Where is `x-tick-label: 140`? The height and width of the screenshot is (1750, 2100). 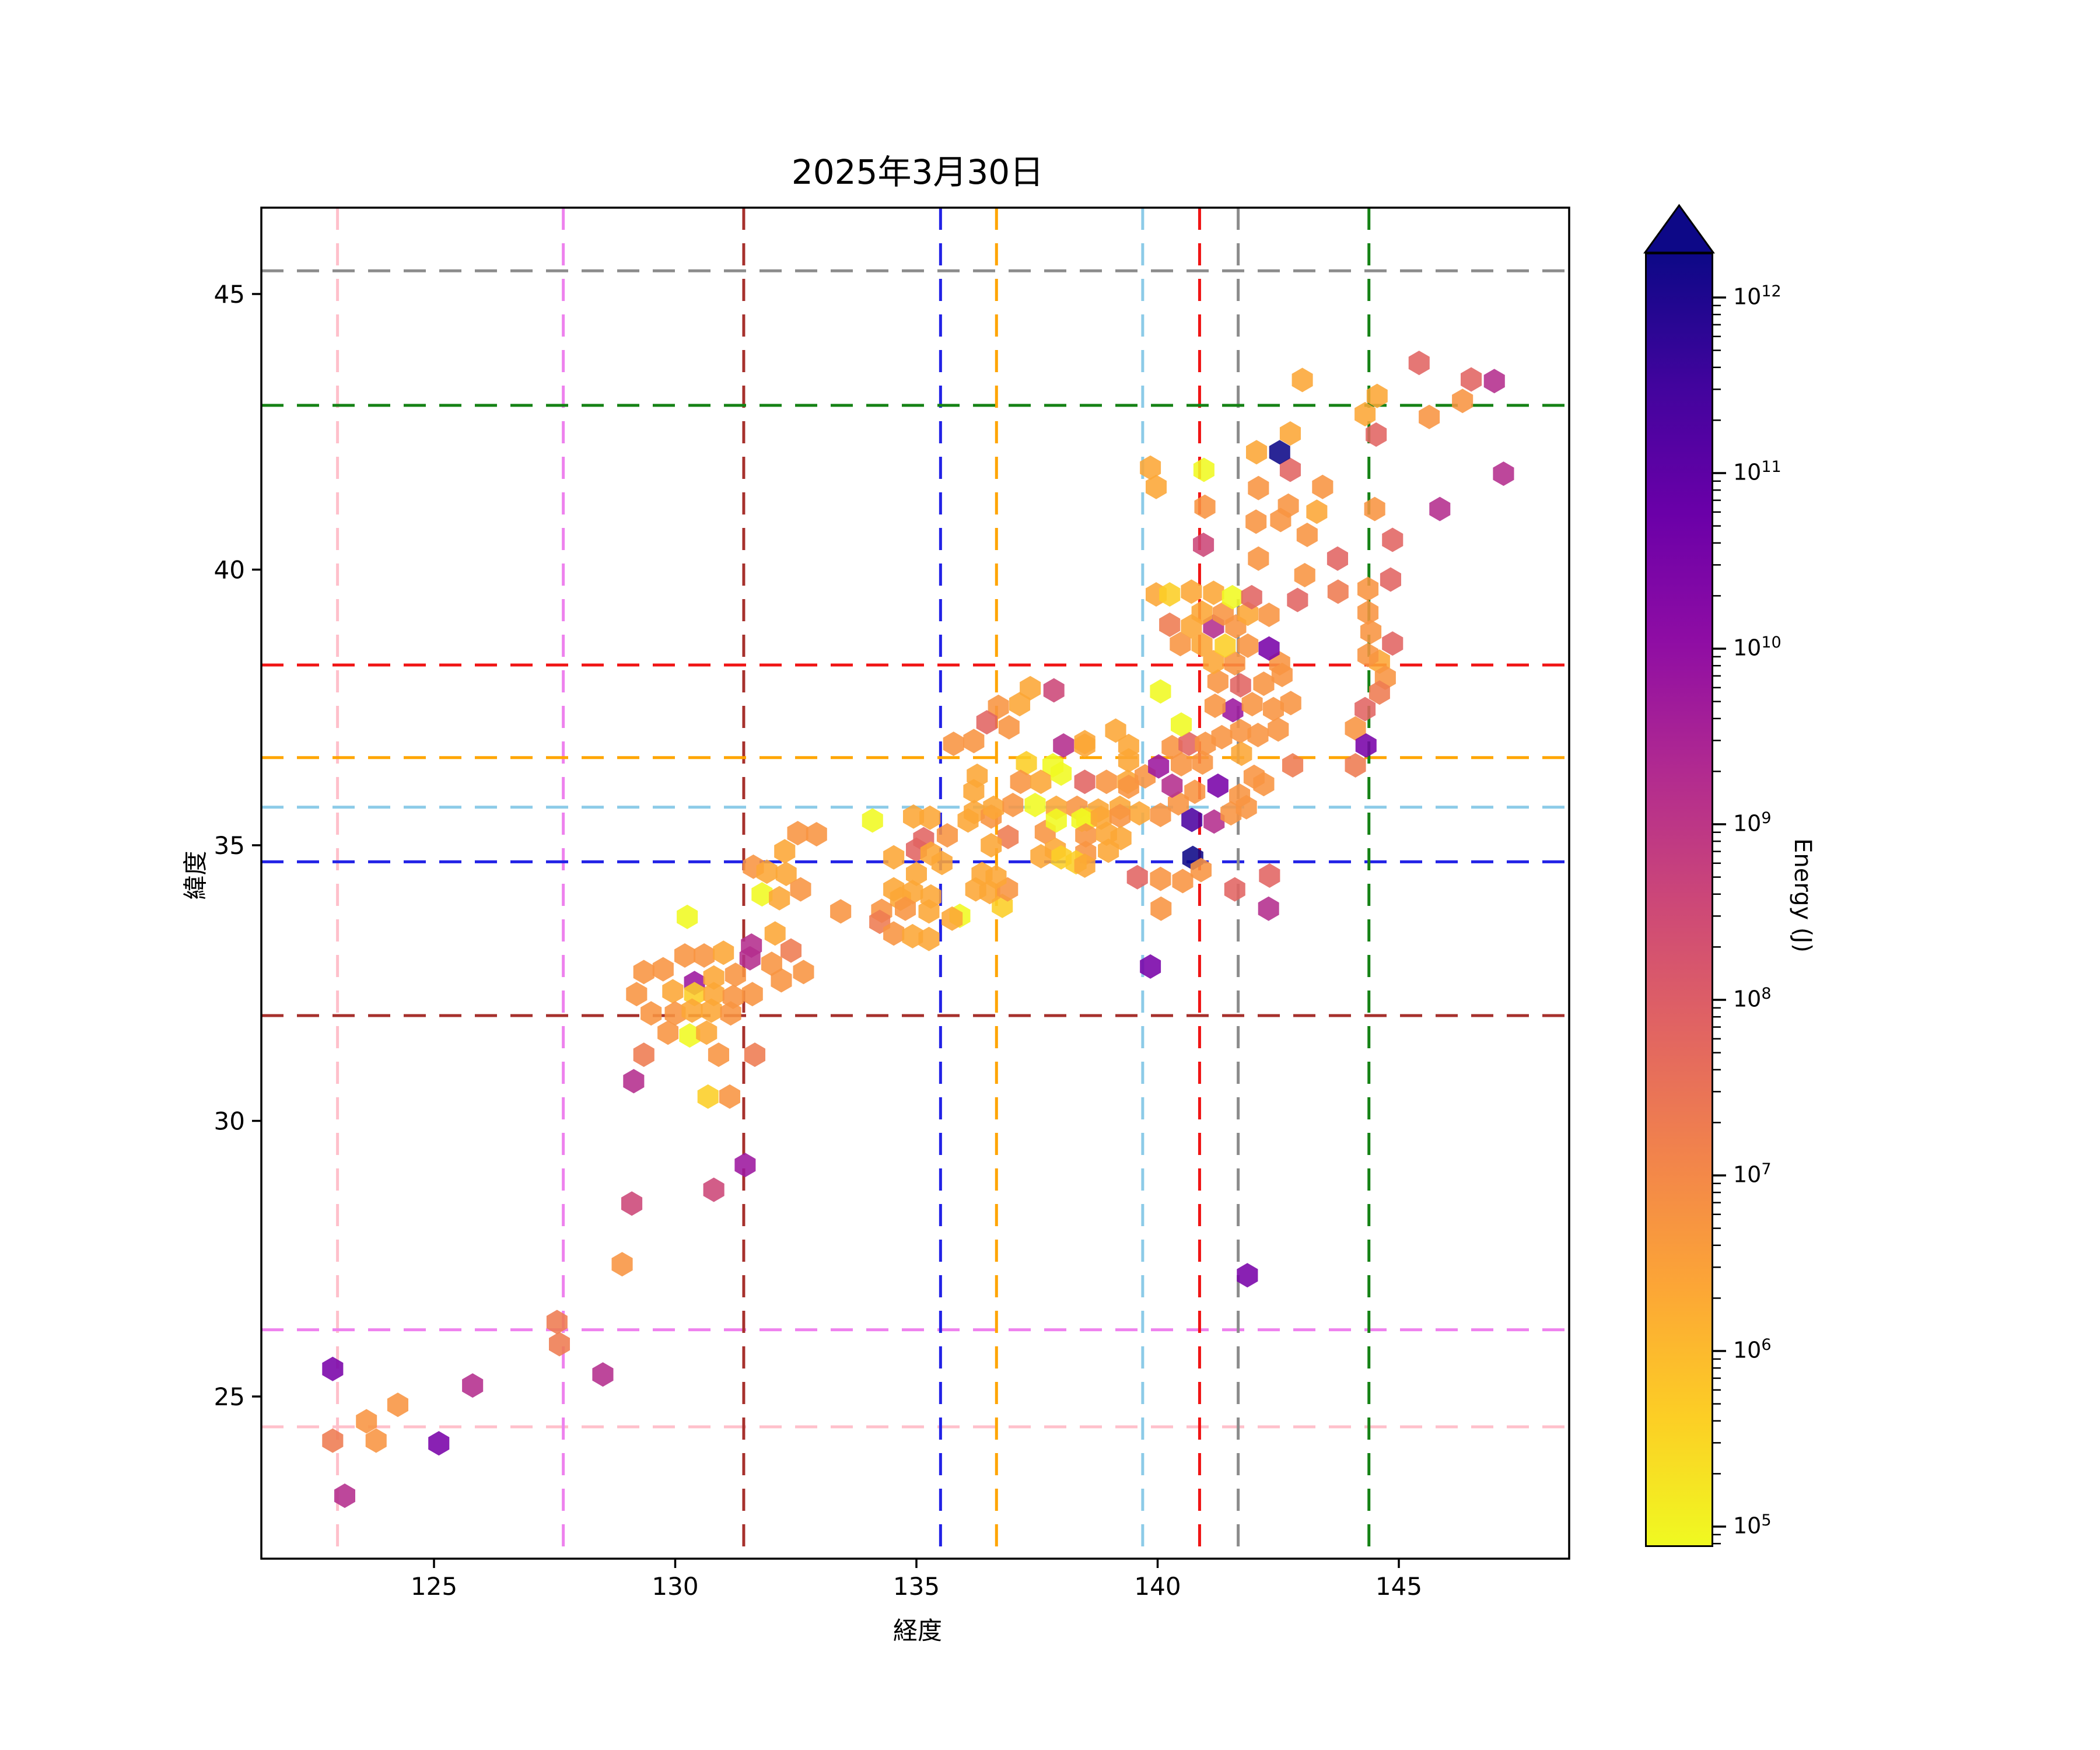 x-tick-label: 140 is located at coordinates (1157, 1587).